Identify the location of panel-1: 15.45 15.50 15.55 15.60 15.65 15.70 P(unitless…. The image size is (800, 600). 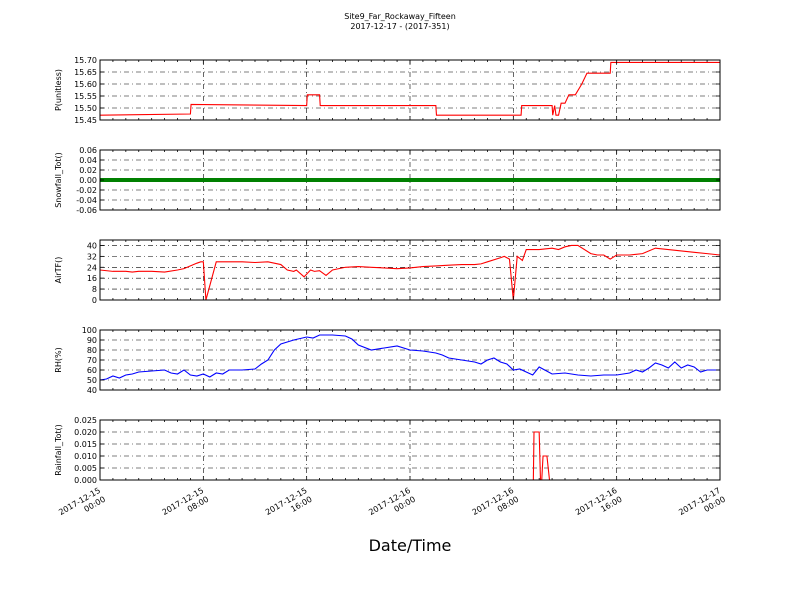
(387, 90).